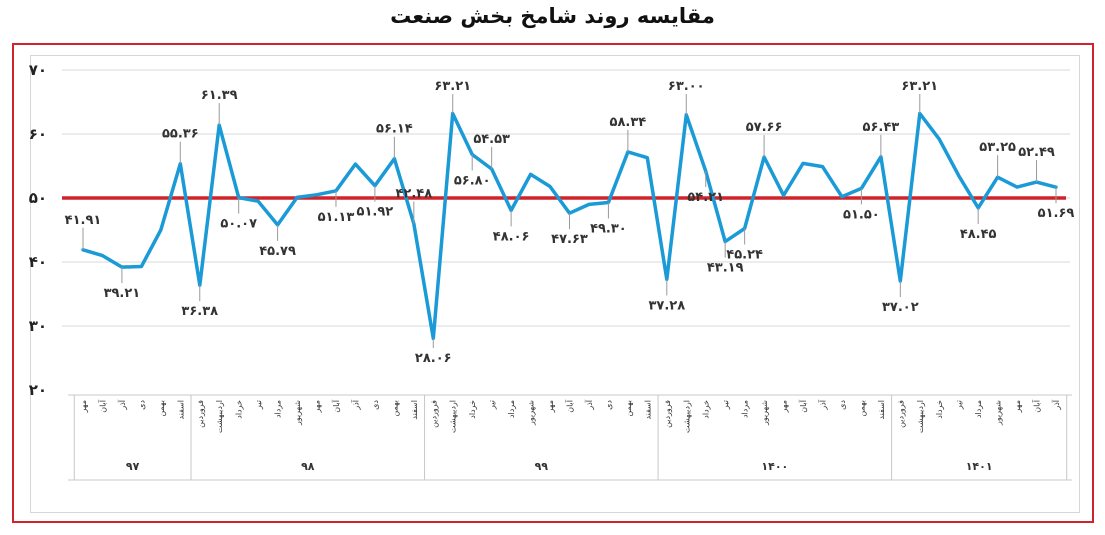 The width and height of the screenshot is (1105, 535). I want to click on year-group-label: ۹۹, so click(542, 466).